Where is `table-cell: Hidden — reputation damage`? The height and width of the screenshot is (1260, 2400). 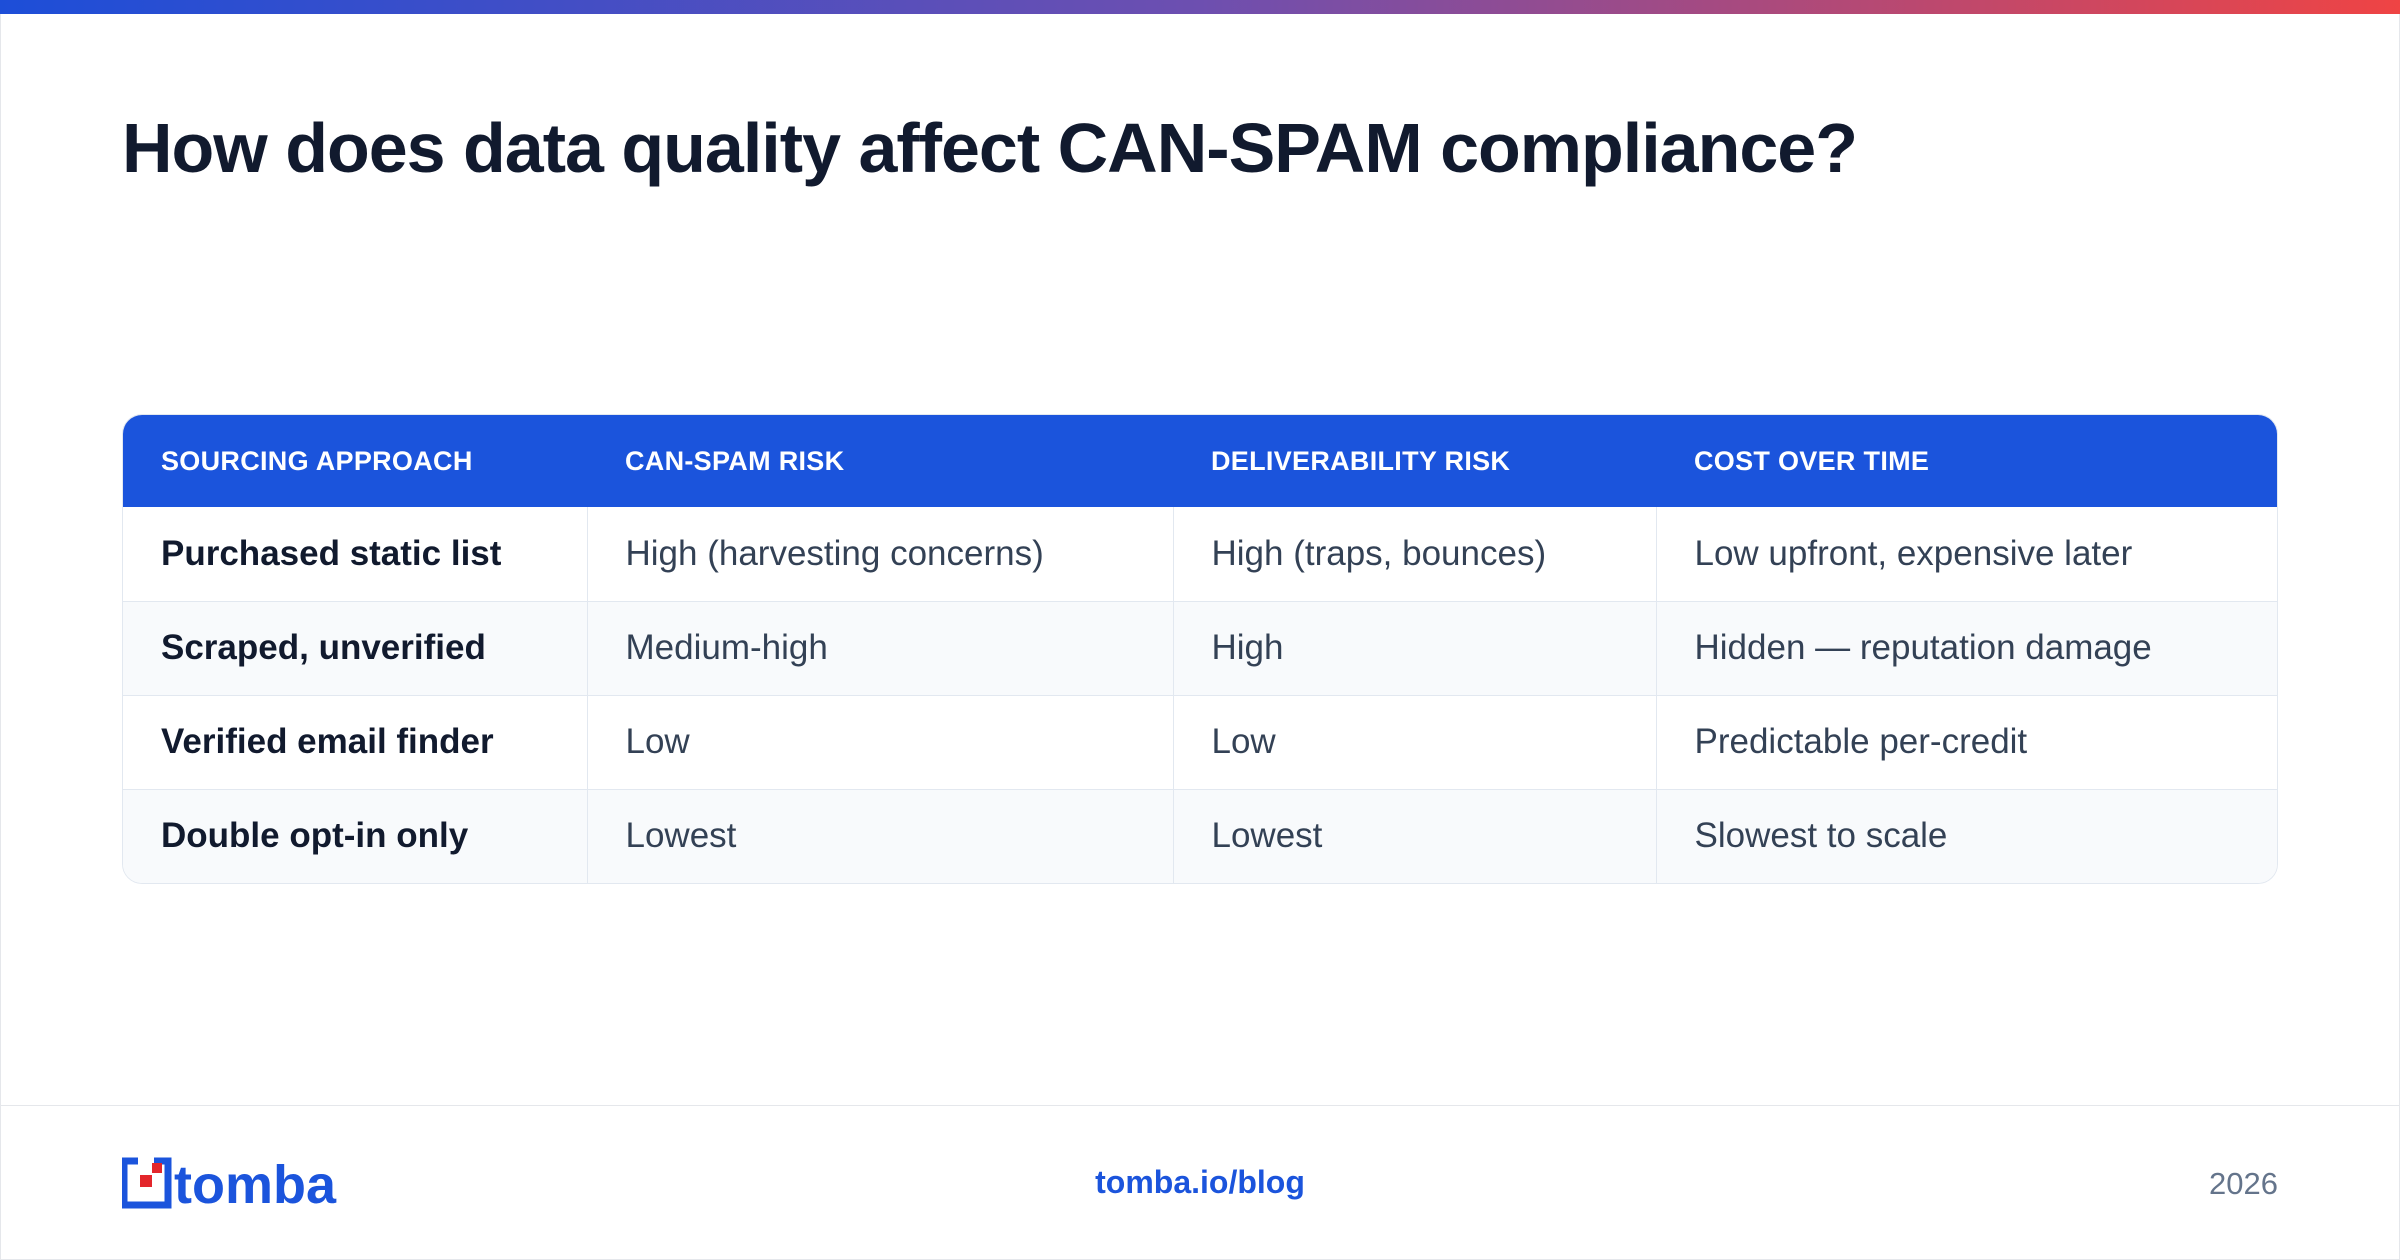
table-cell: Hidden — reputation damage is located at coordinates (1966, 647).